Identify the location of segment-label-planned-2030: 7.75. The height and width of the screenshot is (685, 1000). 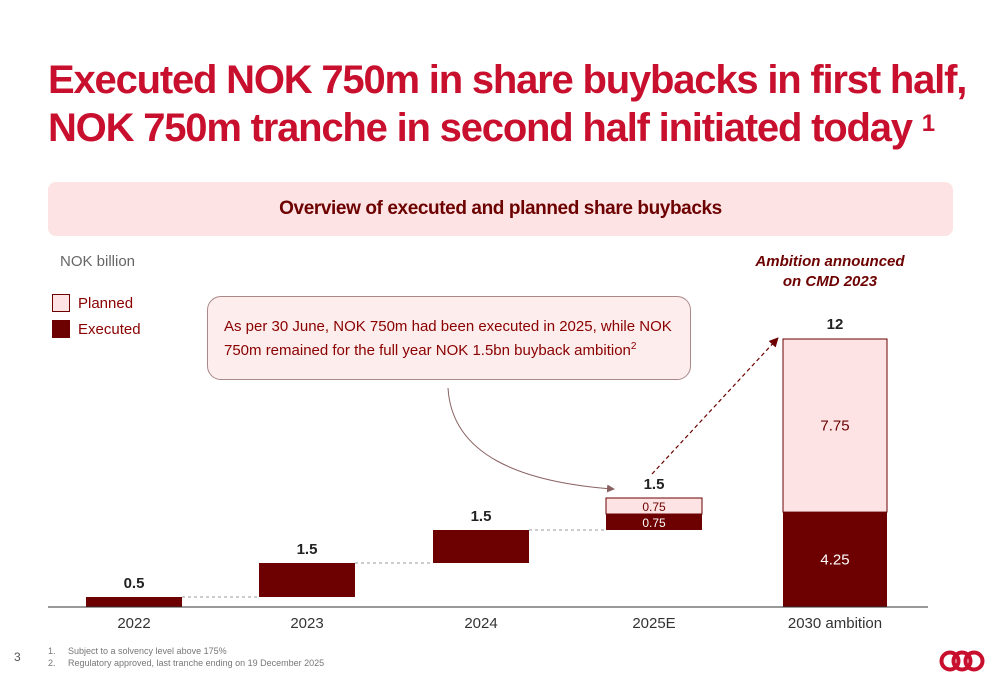
(834, 426).